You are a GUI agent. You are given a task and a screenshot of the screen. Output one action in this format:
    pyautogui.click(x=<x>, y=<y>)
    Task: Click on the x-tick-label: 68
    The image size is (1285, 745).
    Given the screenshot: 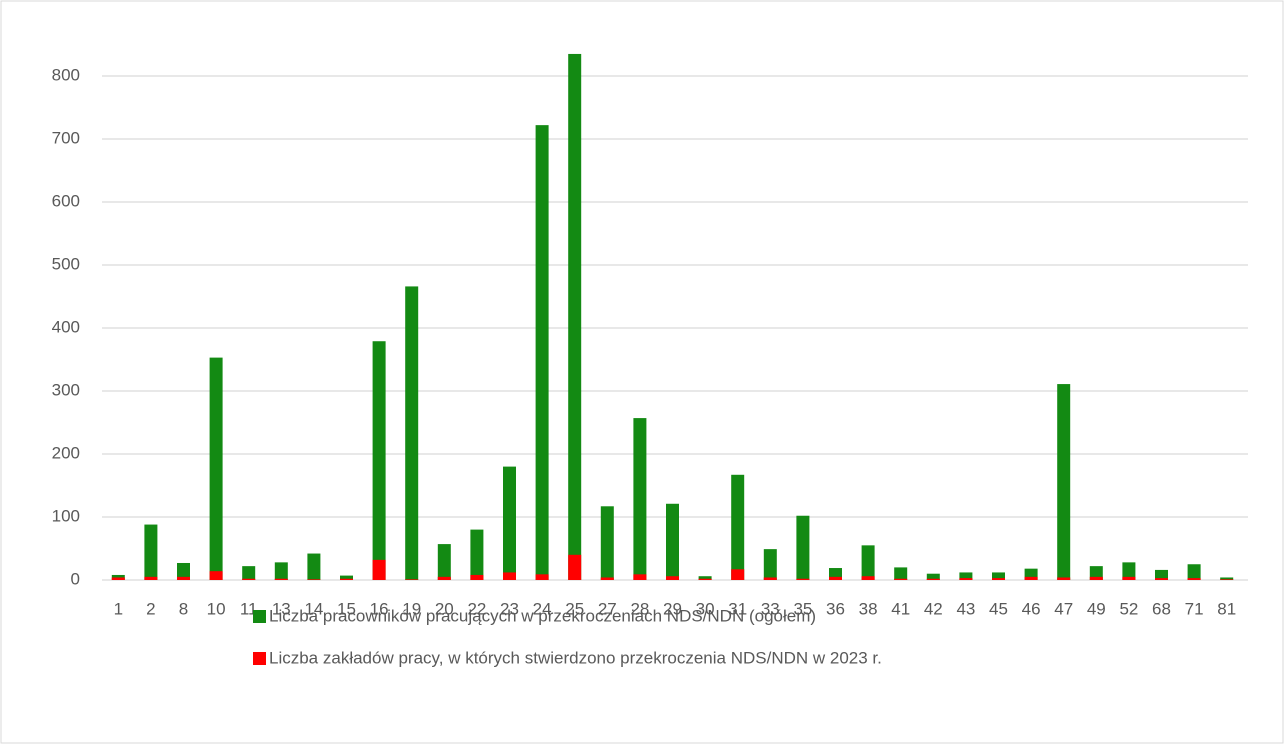 What is the action you would take?
    pyautogui.click(x=1161, y=608)
    